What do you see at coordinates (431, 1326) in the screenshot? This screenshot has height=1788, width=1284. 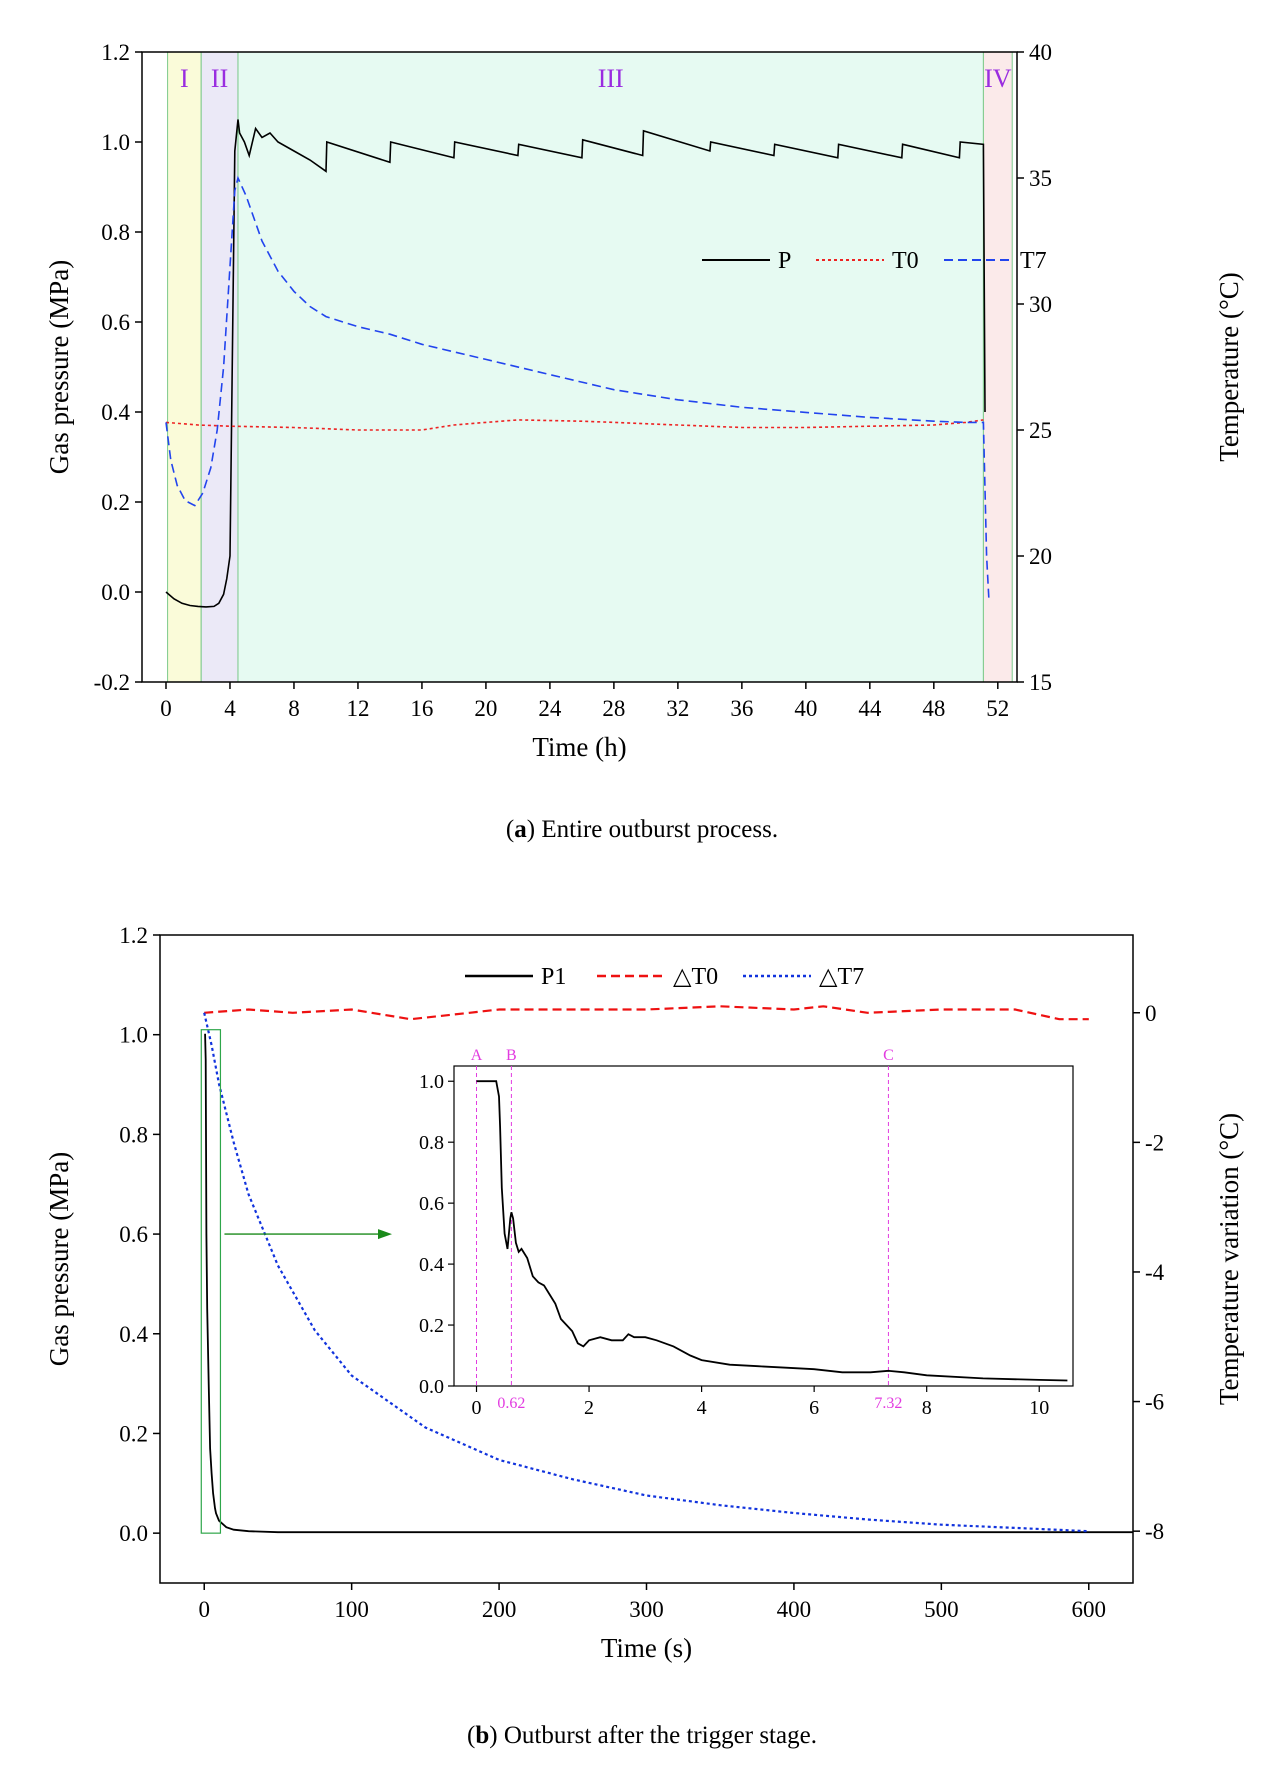 I see `inset-y-tick-label: 0.2` at bounding box center [431, 1326].